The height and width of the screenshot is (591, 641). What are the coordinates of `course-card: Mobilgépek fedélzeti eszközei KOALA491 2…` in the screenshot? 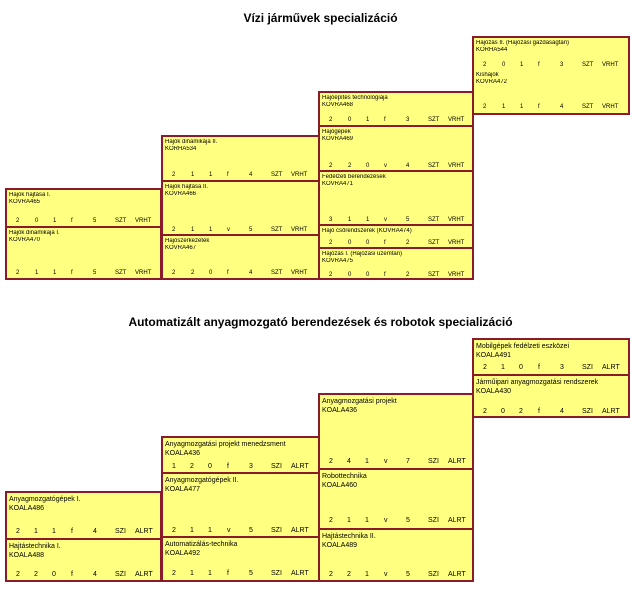 It's located at (551, 357).